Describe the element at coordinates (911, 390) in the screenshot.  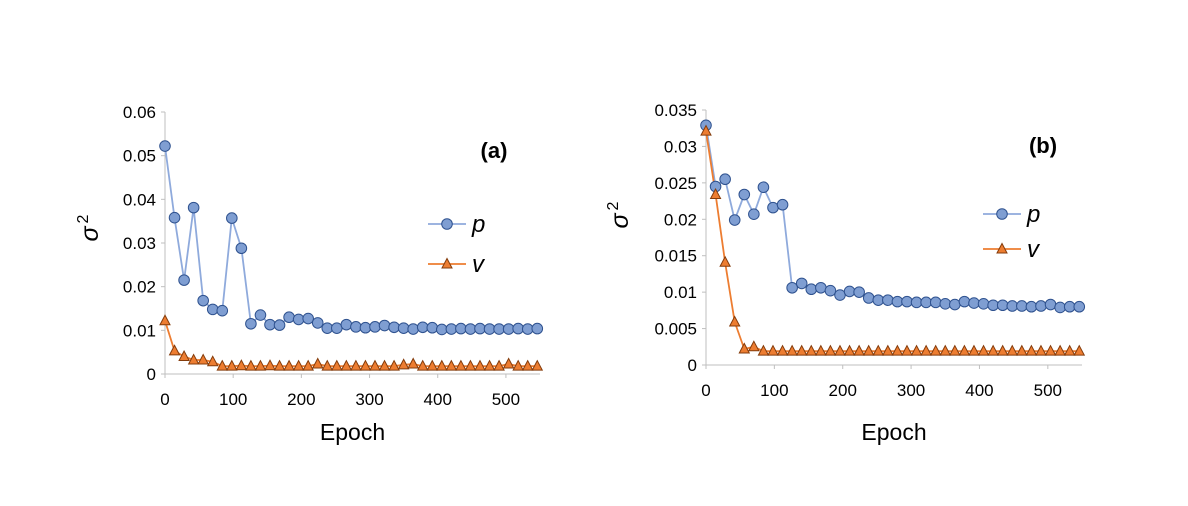
I see `x-tick-label: 300` at that location.